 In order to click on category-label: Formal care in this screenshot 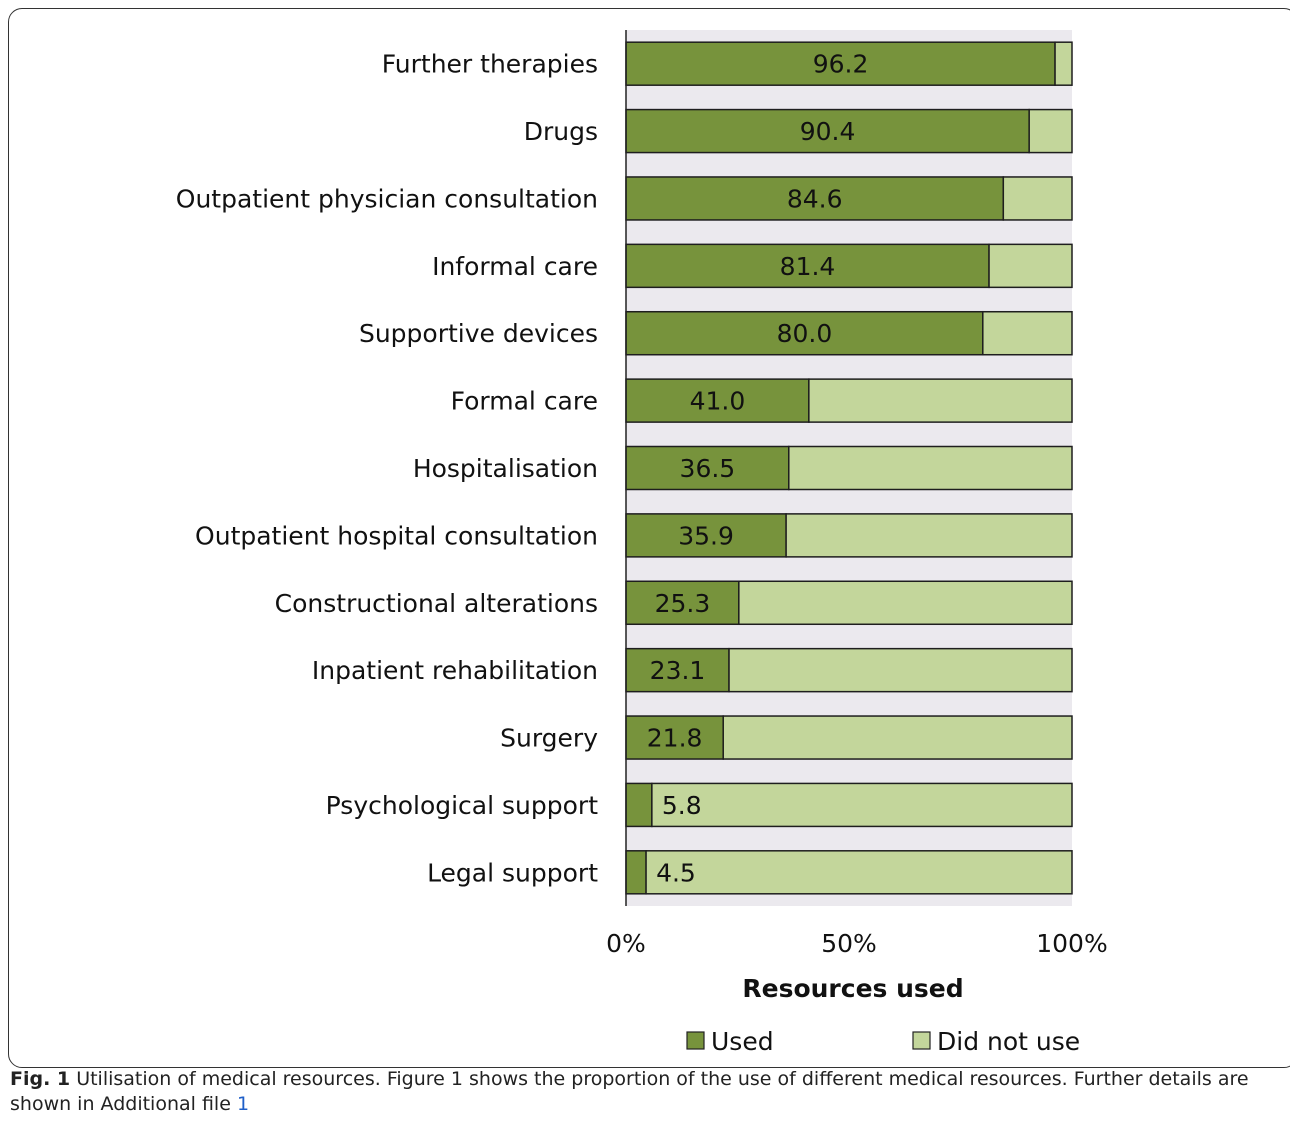, I will do `click(524, 401)`.